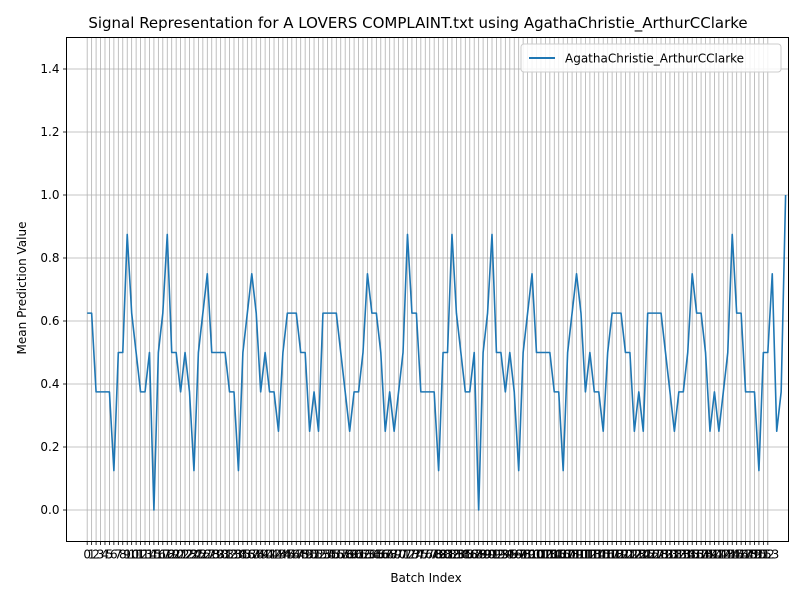 Image resolution: width=800 pixels, height=604 pixels. What do you see at coordinates (705, 555) in the screenshot?
I see `x-tick-label: 139` at bounding box center [705, 555].